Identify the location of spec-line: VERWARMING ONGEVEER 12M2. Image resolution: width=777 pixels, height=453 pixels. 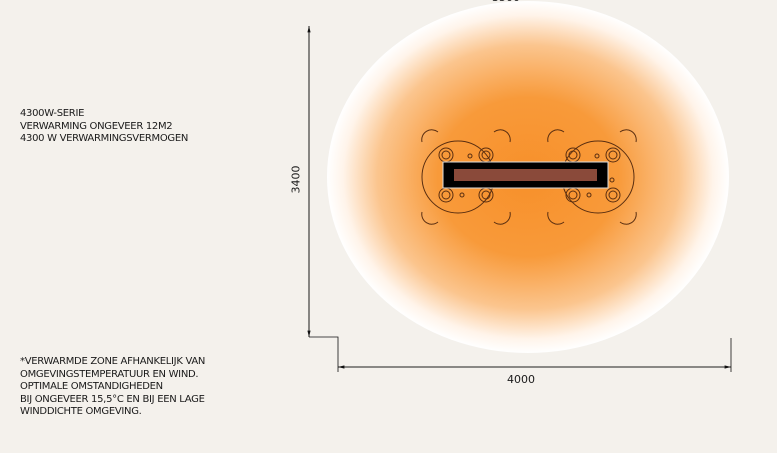
(96, 126).